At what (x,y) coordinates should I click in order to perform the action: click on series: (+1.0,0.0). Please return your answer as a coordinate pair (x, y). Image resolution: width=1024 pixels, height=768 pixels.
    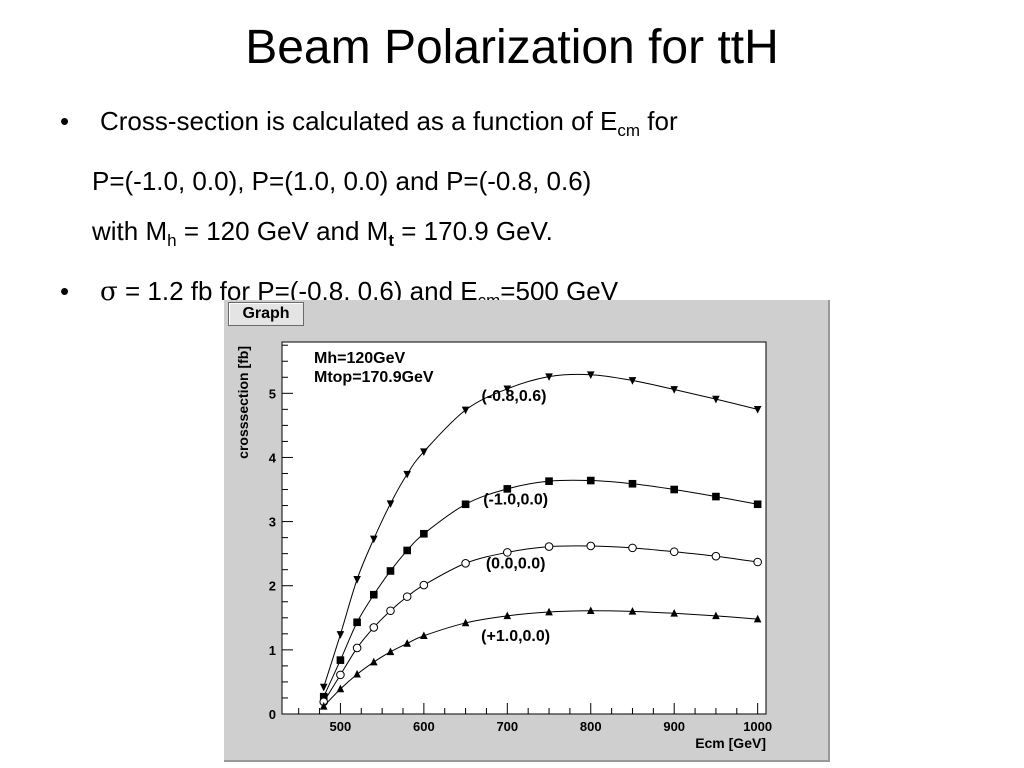
    Looking at the image, I should click on (540, 658).